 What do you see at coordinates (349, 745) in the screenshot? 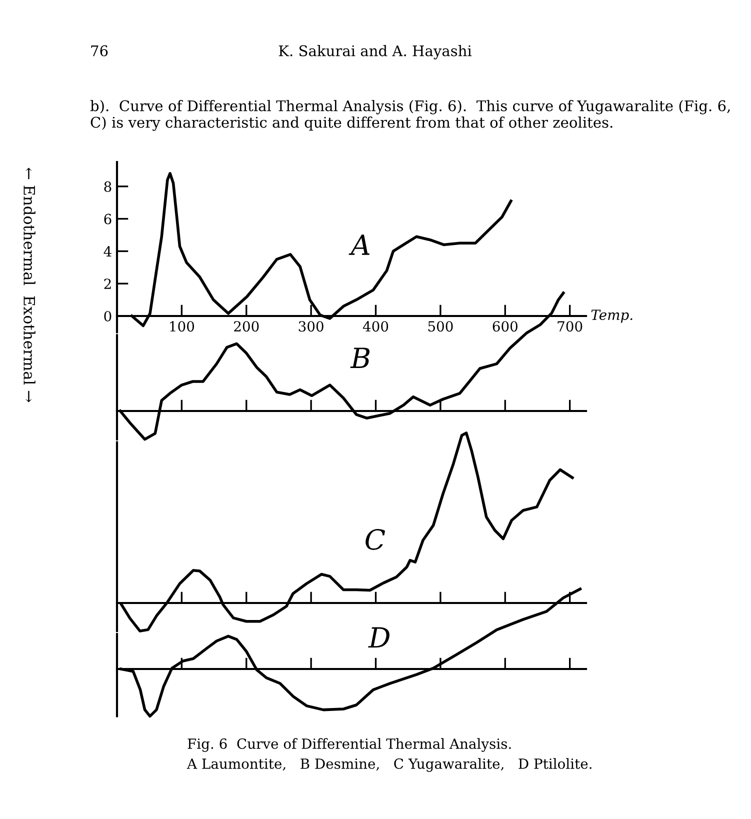
I see `text: Fig. 6 Curve of Differential Thermal Analysis.` at bounding box center [349, 745].